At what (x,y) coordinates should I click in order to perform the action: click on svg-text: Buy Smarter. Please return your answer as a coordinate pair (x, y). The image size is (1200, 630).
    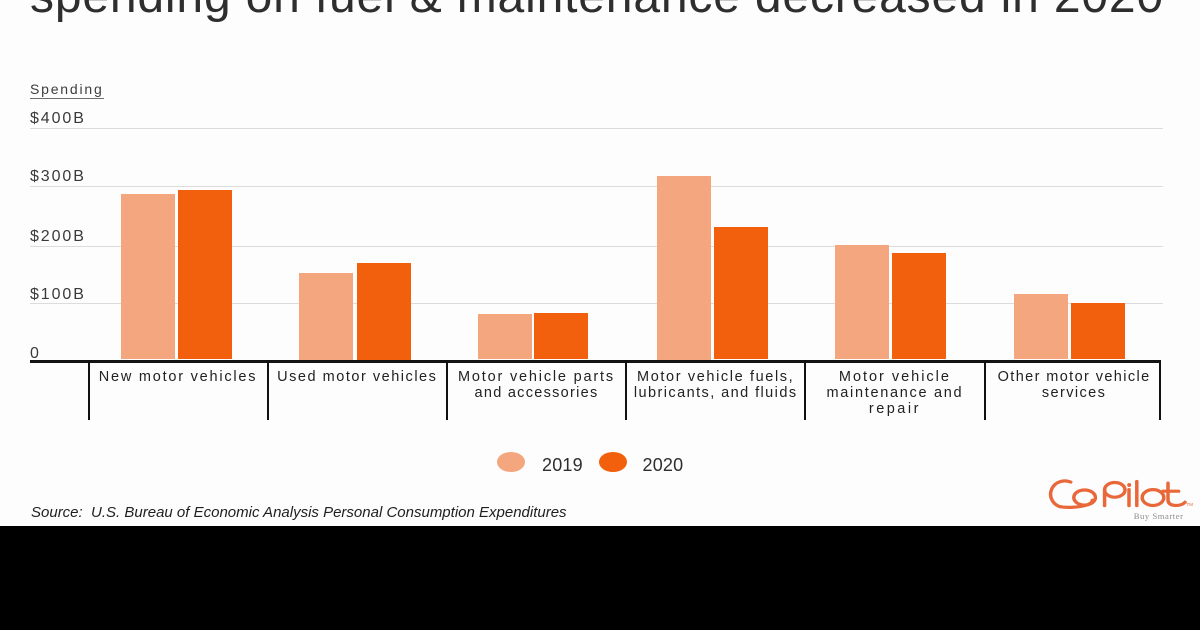
    Looking at the image, I should click on (1159, 516).